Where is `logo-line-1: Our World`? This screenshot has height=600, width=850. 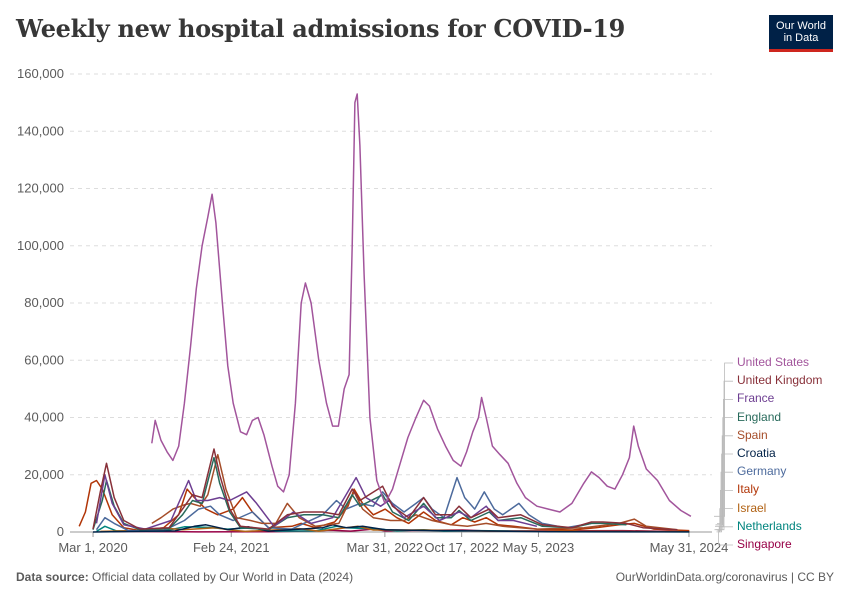 logo-line-1: Our World is located at coordinates (801, 26).